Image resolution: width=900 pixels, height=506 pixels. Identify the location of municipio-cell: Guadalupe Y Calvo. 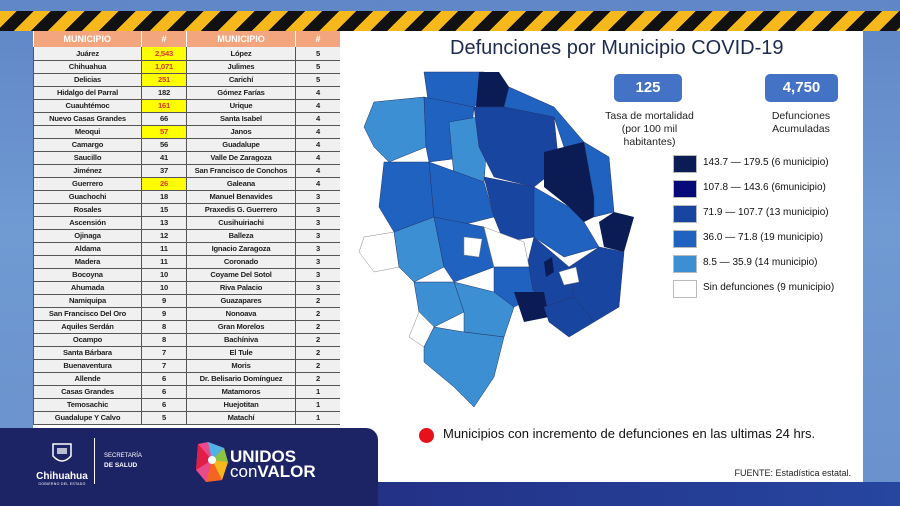
(87, 418).